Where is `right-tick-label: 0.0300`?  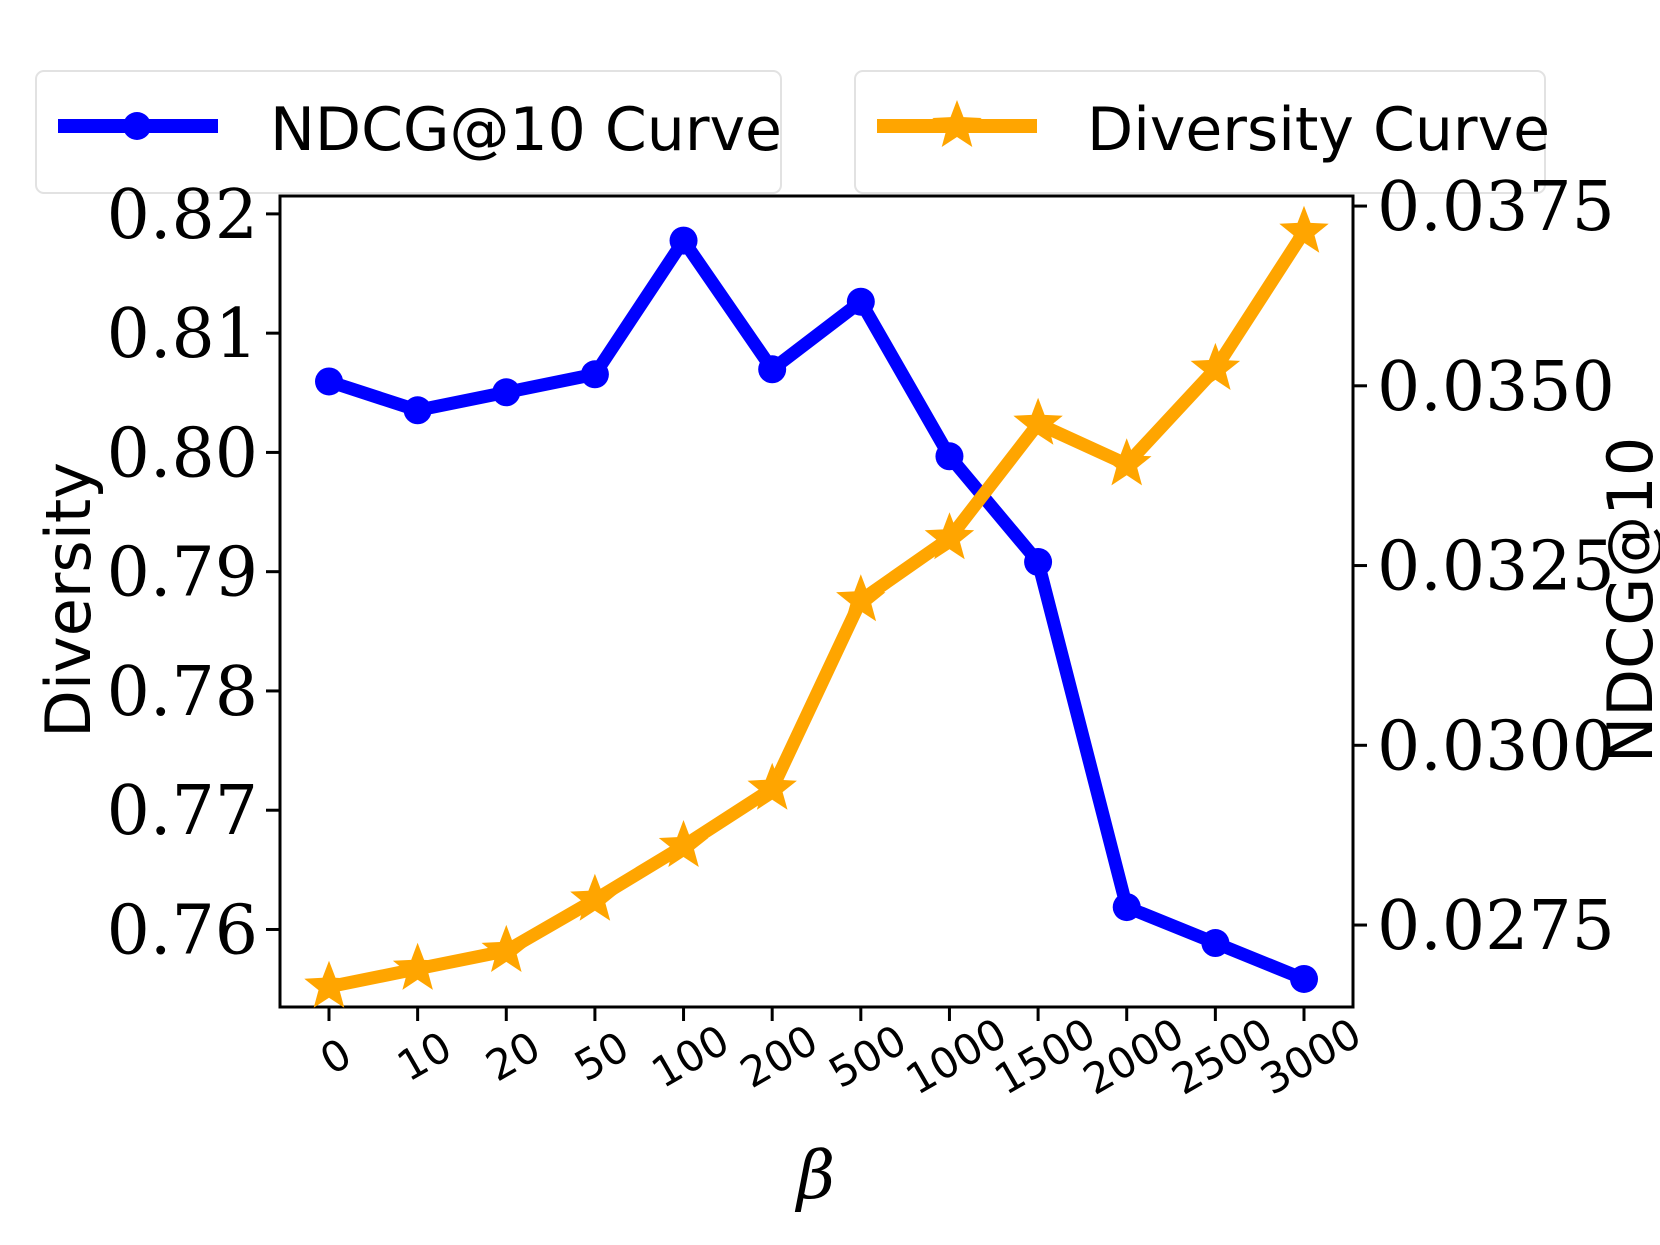 right-tick-label: 0.0300 is located at coordinates (1496, 746).